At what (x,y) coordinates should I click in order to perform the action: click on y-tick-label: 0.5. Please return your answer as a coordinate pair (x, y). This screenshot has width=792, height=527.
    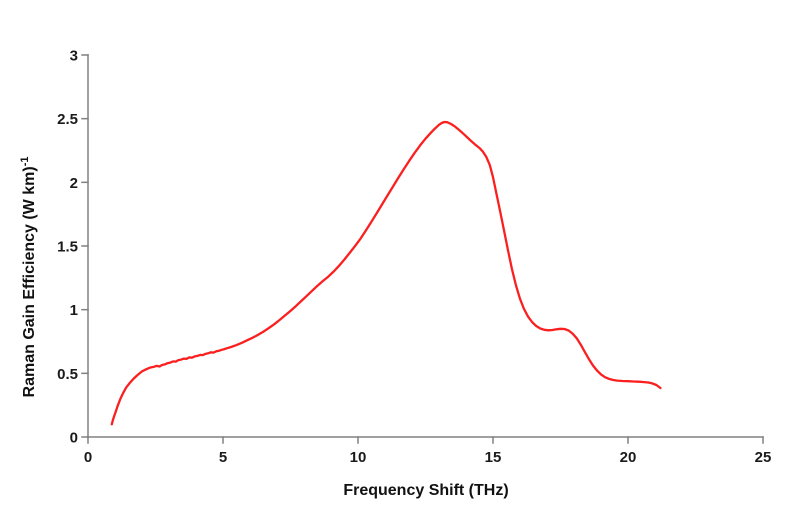
    Looking at the image, I should click on (67, 374).